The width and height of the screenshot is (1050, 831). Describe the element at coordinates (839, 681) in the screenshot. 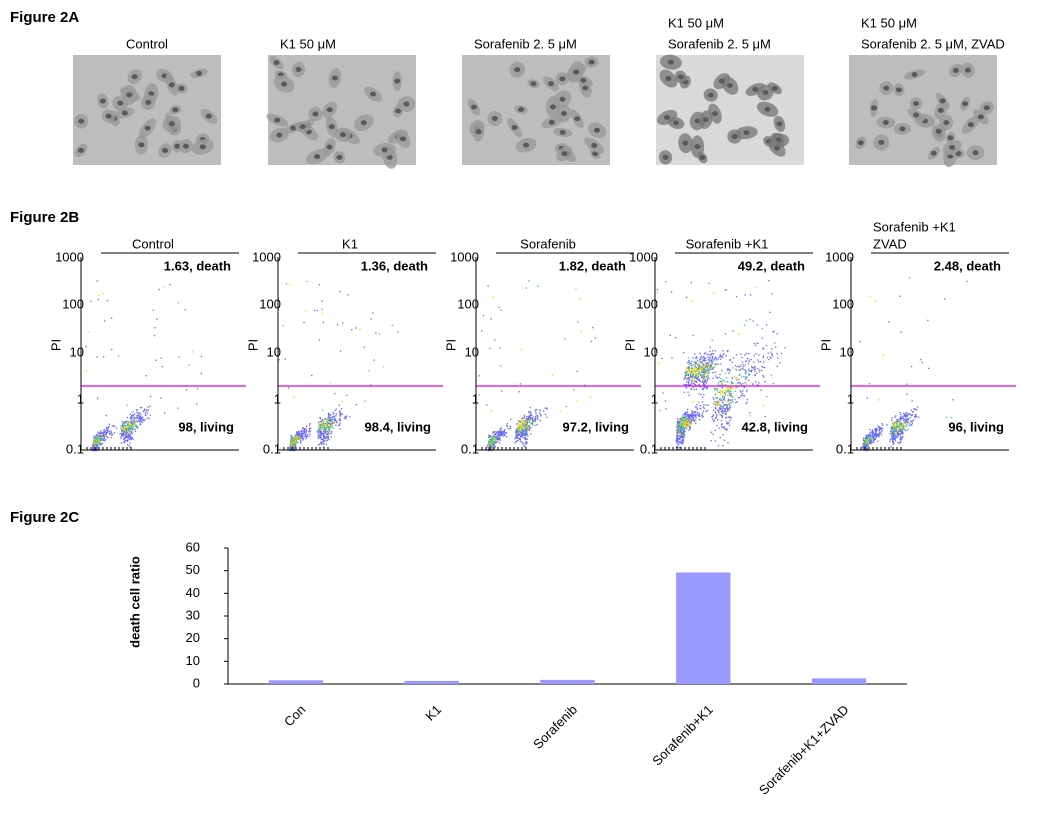

I see `bar` at that location.